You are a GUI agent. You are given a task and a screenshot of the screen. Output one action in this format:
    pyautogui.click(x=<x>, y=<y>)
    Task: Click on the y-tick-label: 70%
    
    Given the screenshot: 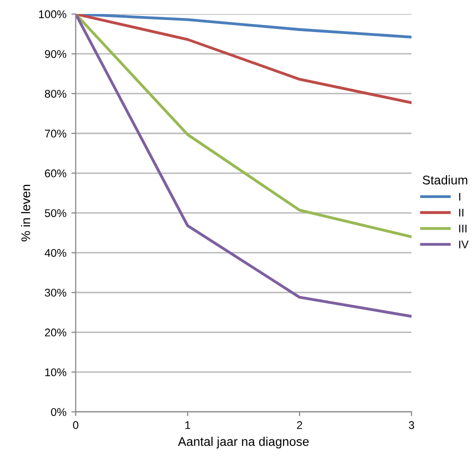 What is the action you would take?
    pyautogui.click(x=55, y=134)
    